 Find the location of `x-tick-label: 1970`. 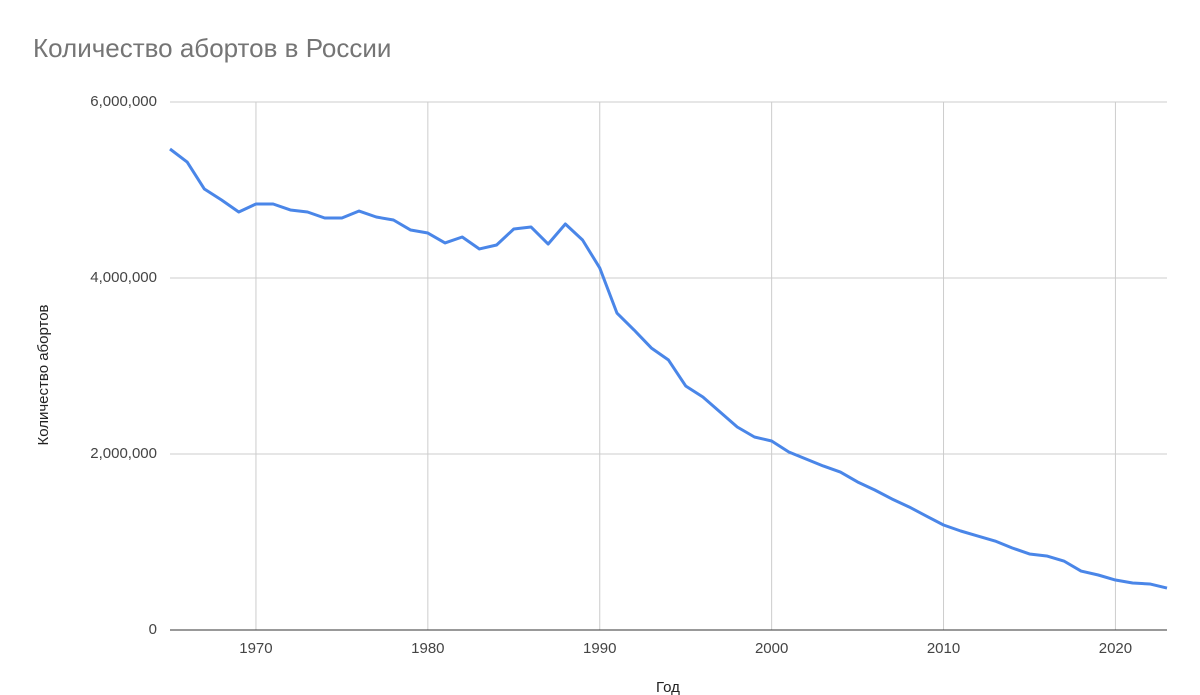

x-tick-label: 1970 is located at coordinates (255, 648).